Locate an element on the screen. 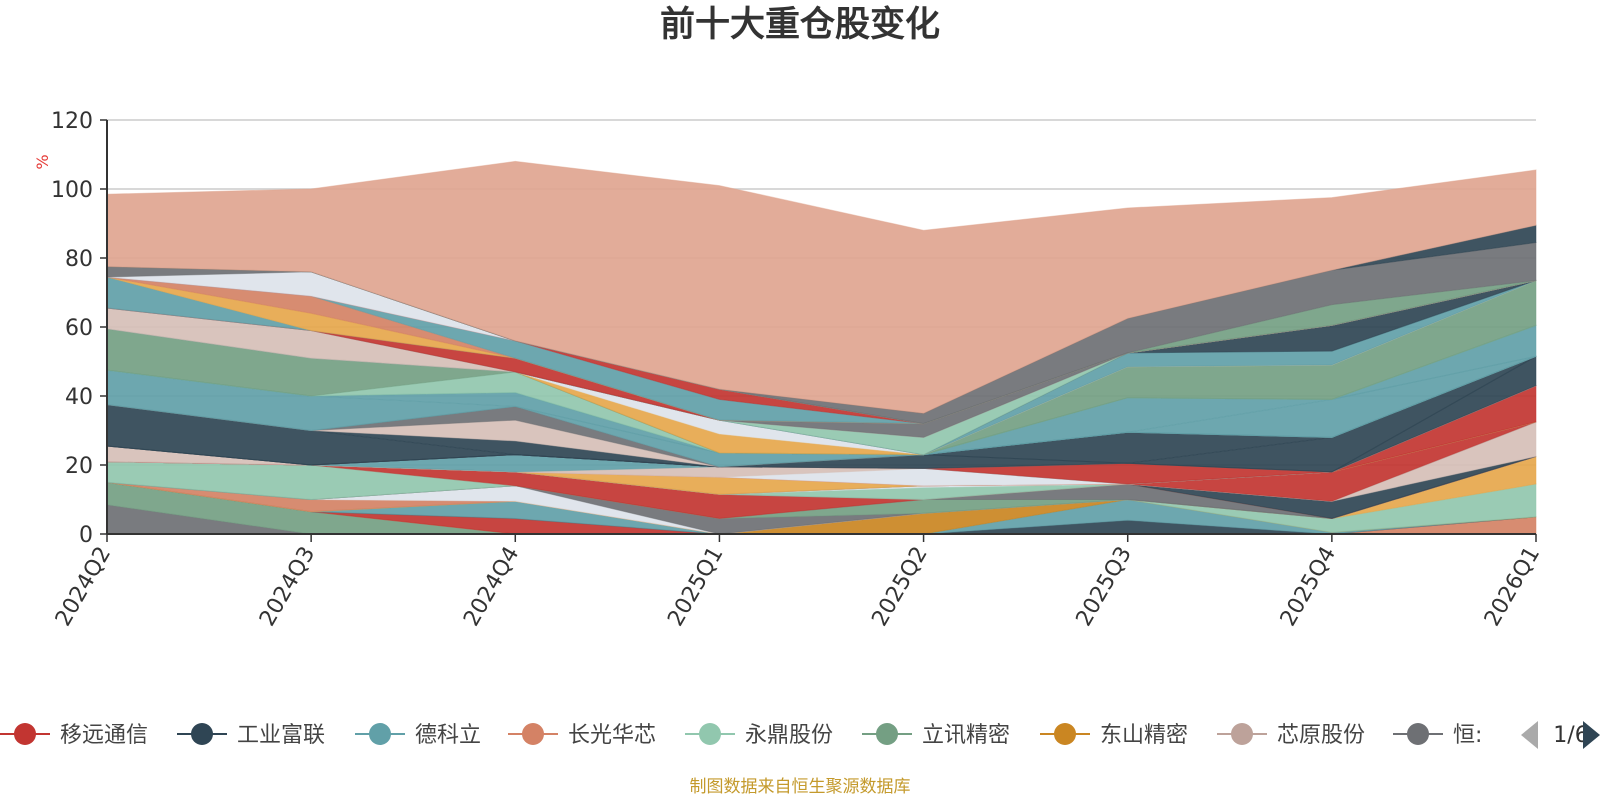 This screenshot has height=800, width=1600. legend-item: 德科立 is located at coordinates (418, 735).